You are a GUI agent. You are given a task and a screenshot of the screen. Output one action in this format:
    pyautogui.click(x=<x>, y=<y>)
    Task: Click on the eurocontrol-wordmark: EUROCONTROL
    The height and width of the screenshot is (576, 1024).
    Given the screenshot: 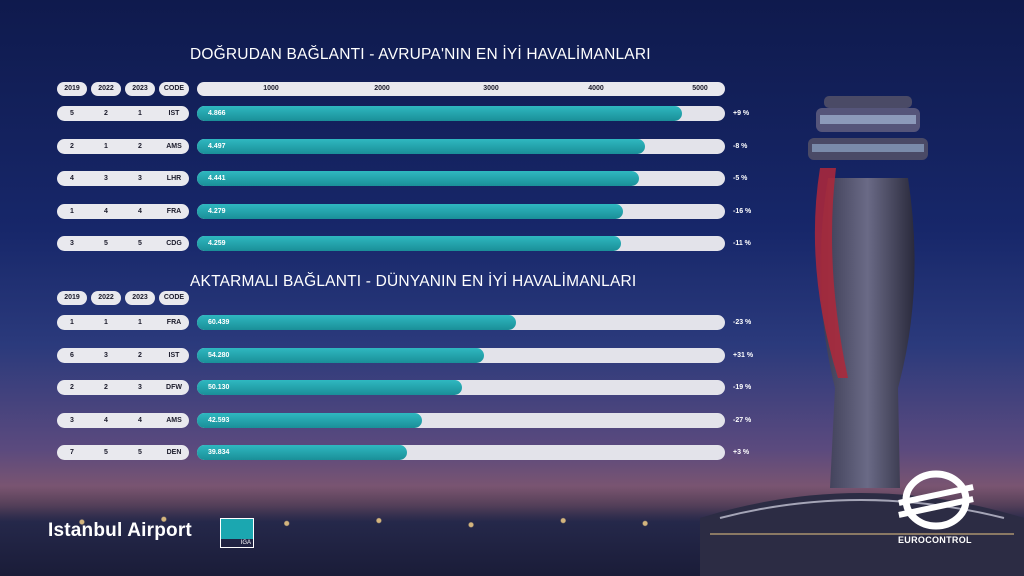 What is the action you would take?
    pyautogui.click(x=935, y=540)
    